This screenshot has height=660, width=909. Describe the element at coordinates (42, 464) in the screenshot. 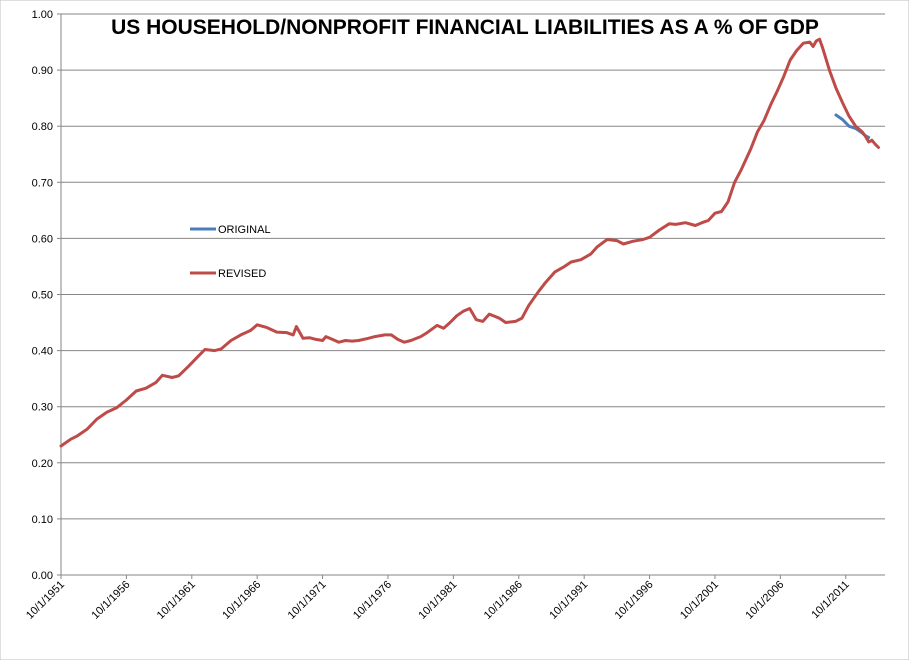

I see `y-tick-label: 0.20` at that location.